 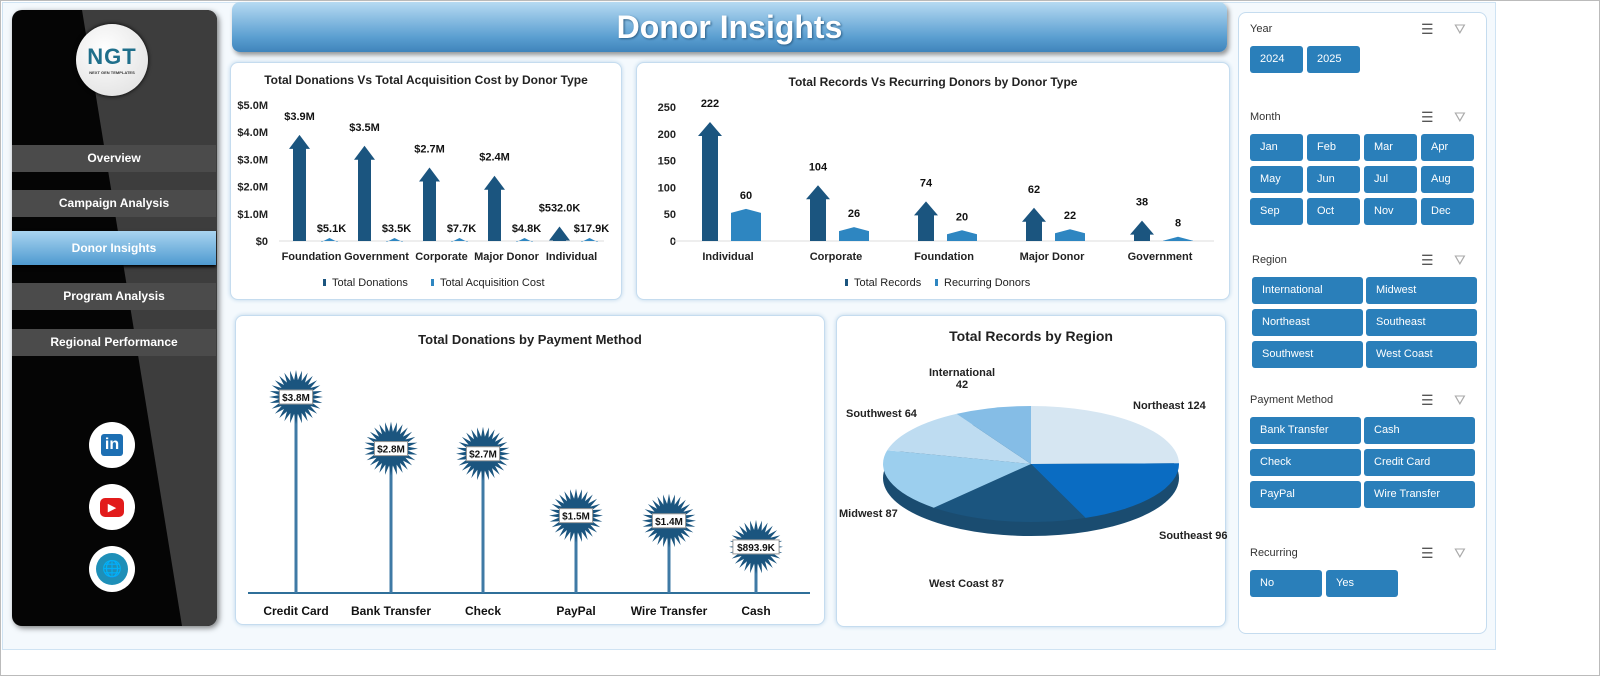 I want to click on data-label: $893.9K, so click(x=756, y=548).